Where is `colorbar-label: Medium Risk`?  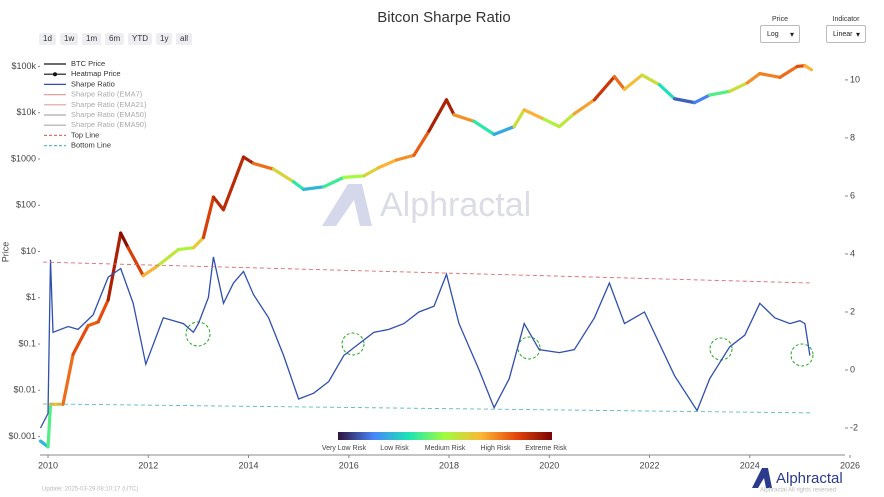 colorbar-label: Medium Risk is located at coordinates (445, 448).